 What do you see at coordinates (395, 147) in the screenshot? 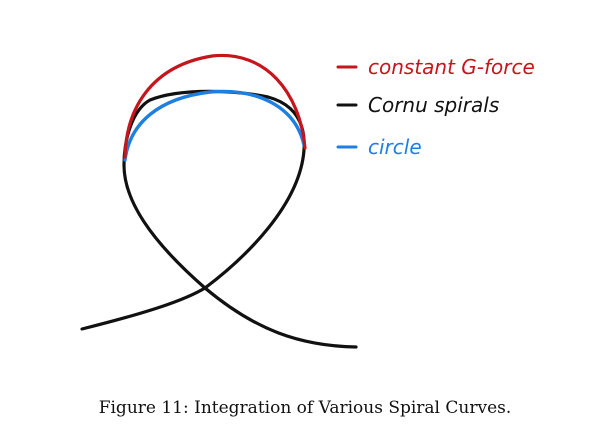
I see `legend-label-circle: circle` at bounding box center [395, 147].